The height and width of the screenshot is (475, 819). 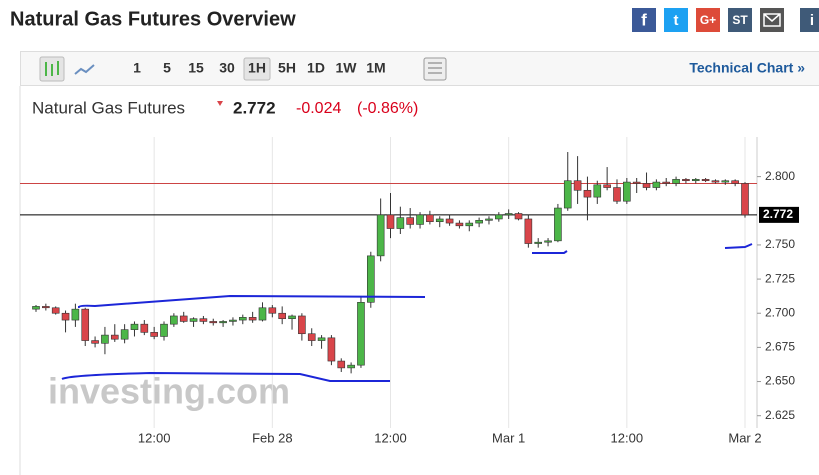 I want to click on interval-button: 1M, so click(x=375, y=68).